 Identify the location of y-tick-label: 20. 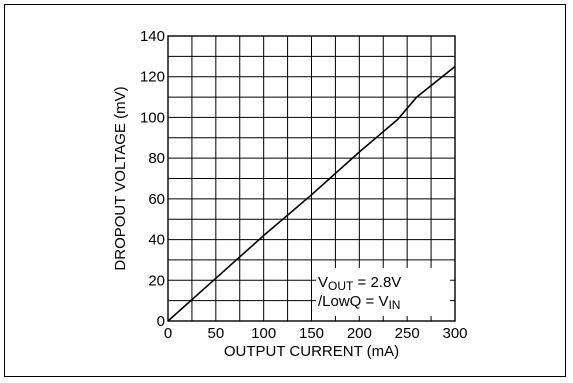
(156, 280).